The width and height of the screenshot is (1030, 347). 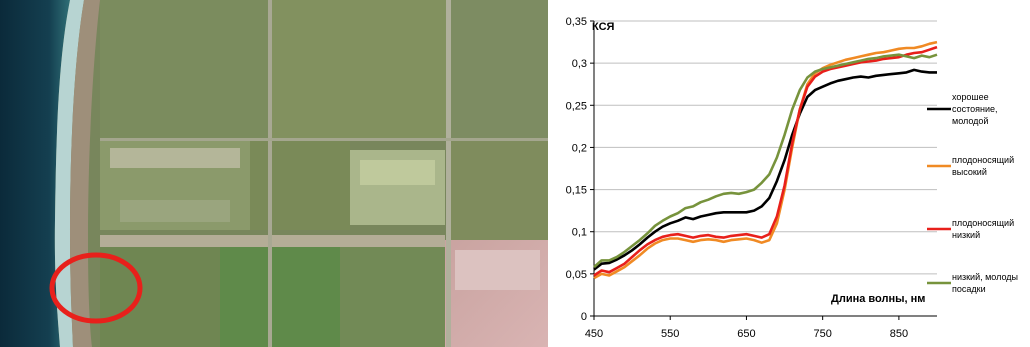 I want to click on y-tick-label: 0,2, so click(x=579, y=148).